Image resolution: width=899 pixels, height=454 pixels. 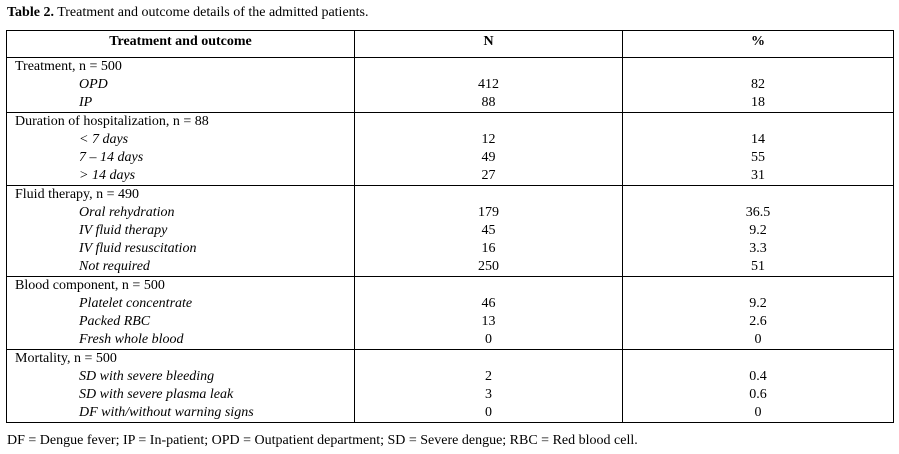 What do you see at coordinates (758, 175) in the screenshot?
I see `row-percent-value: 31` at bounding box center [758, 175].